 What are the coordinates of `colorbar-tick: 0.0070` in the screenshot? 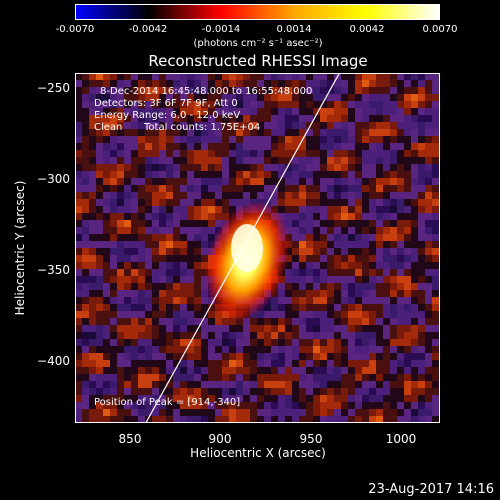 It's located at (440, 29).